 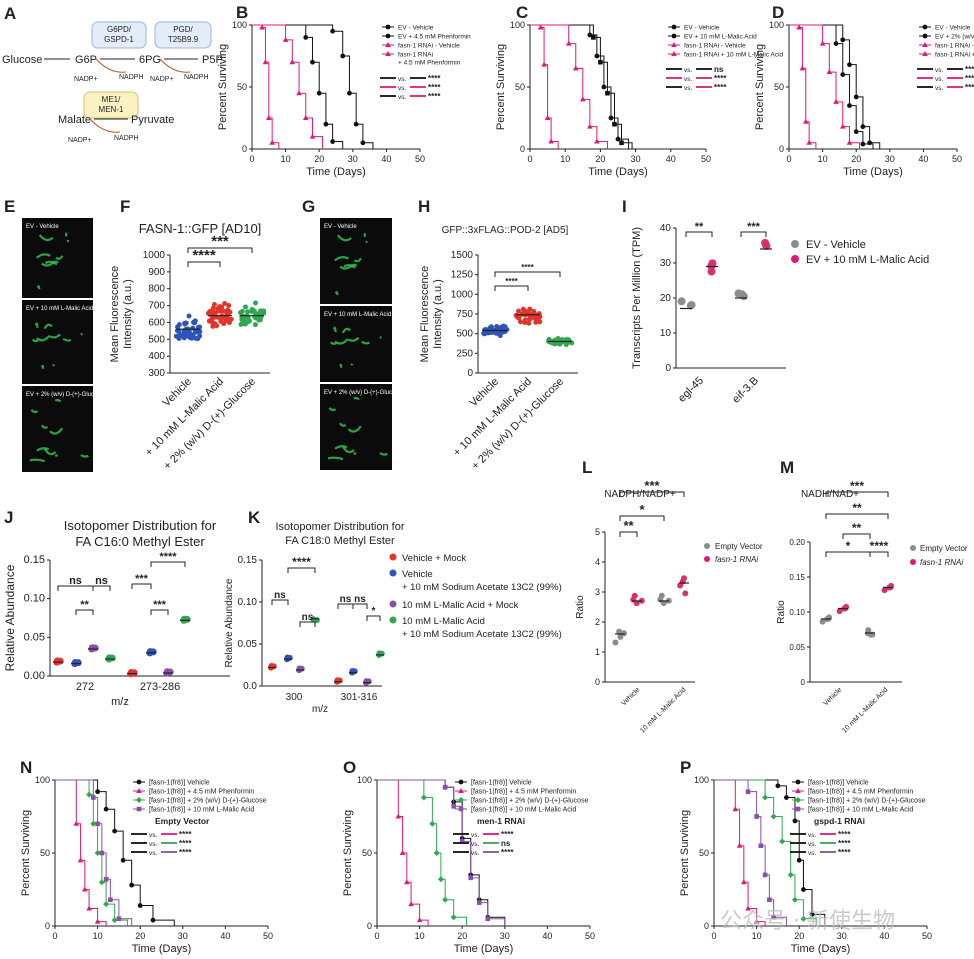 What do you see at coordinates (857, 486) in the screenshot?
I see `significance-label: ***` at bounding box center [857, 486].